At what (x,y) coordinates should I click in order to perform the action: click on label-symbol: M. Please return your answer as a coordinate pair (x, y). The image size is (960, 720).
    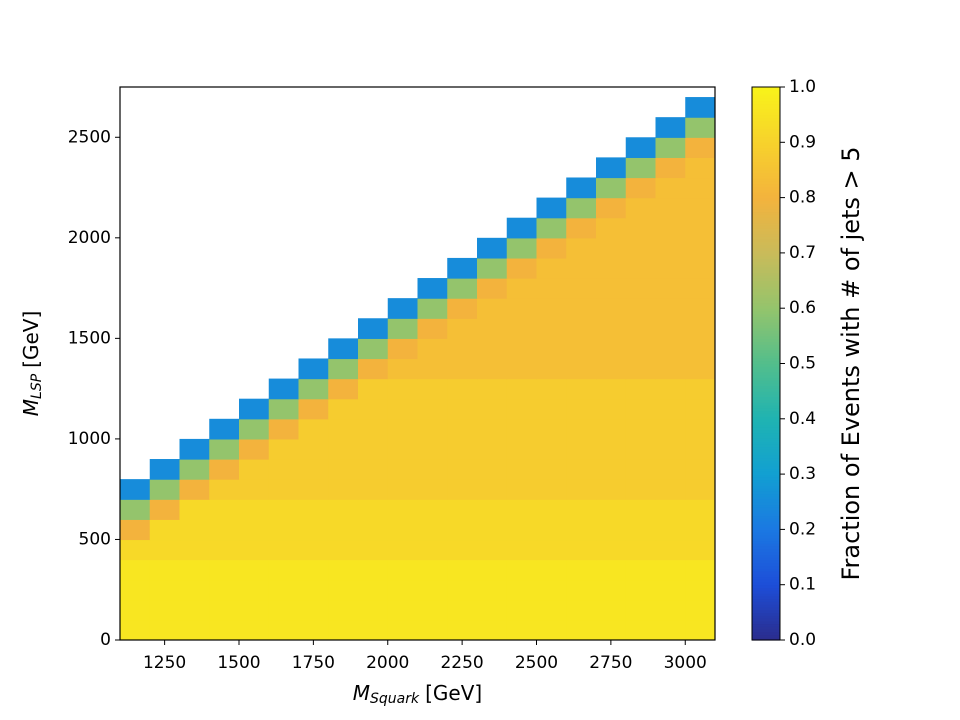
    Looking at the image, I should click on (361, 693).